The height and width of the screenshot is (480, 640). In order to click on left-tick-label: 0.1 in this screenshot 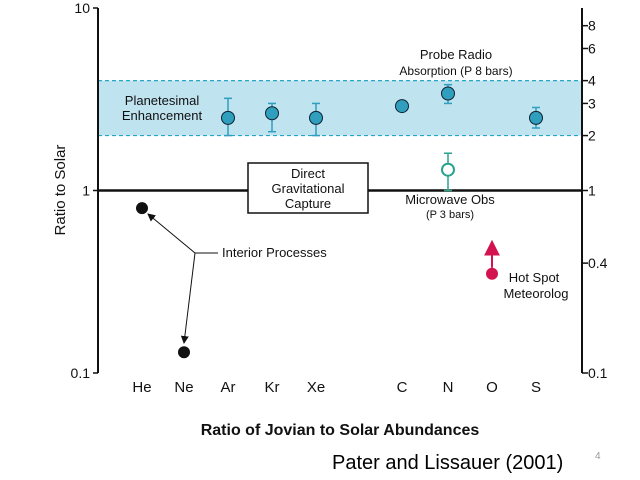, I will do `click(81, 373)`.